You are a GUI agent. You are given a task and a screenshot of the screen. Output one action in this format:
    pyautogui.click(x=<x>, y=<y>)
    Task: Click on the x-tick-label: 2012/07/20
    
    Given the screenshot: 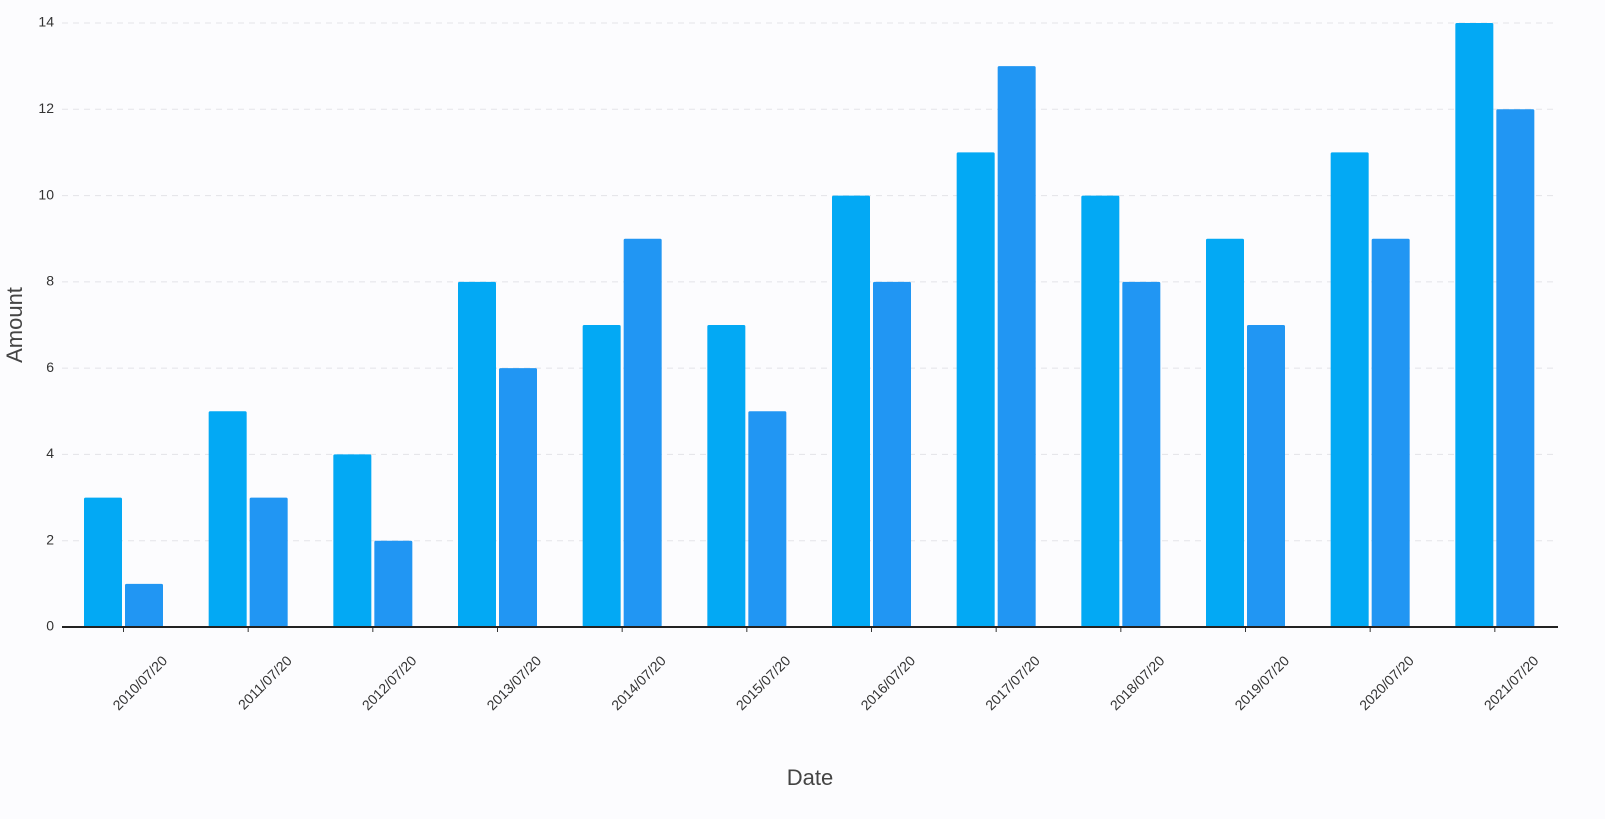 What is the action you would take?
    pyautogui.click(x=389, y=682)
    